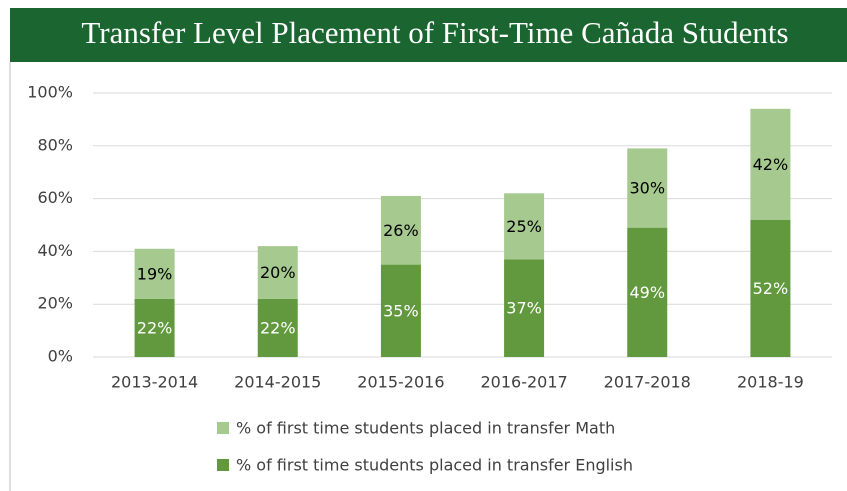 The height and width of the screenshot is (491, 847). I want to click on x-tick-label: 2013-2014, so click(154, 382).